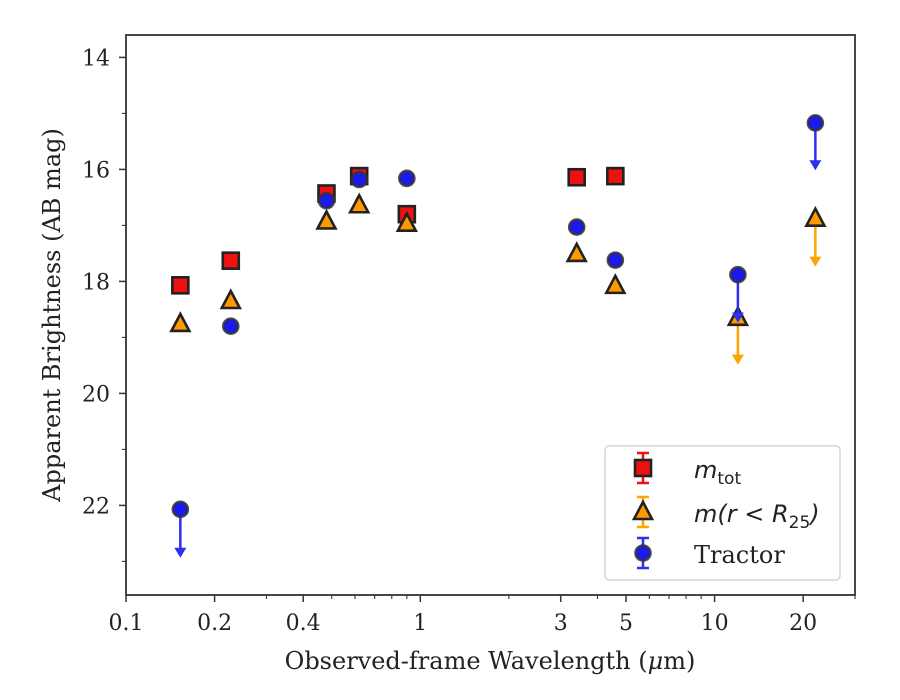 Image resolution: width=900 pixels, height=700 pixels. What do you see at coordinates (303, 623) in the screenshot?
I see `x-tick-label: 0.4` at bounding box center [303, 623].